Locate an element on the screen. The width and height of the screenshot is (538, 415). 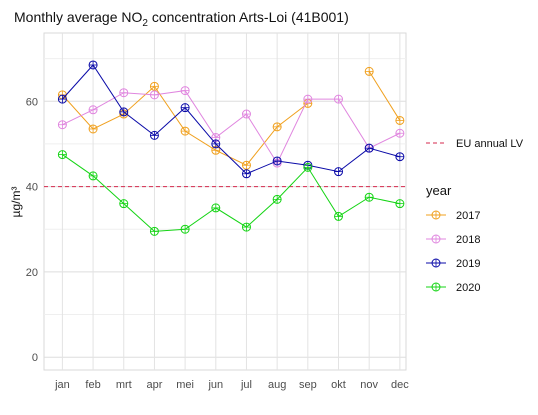
legend-item-reference: EU annual LV is located at coordinates (475, 144).